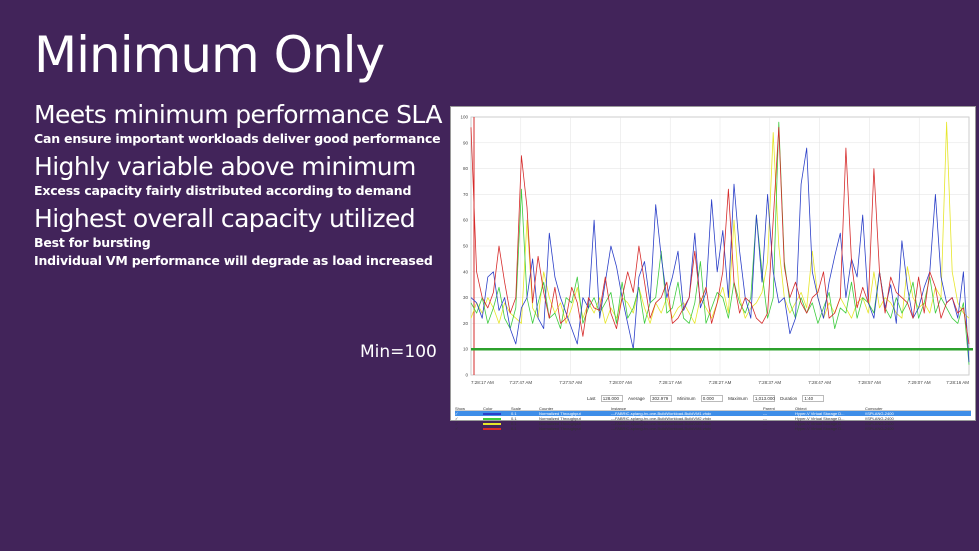  What do you see at coordinates (869, 382) in the screenshot?
I see `x-tick-label: 7:28:57 AM` at bounding box center [869, 382].